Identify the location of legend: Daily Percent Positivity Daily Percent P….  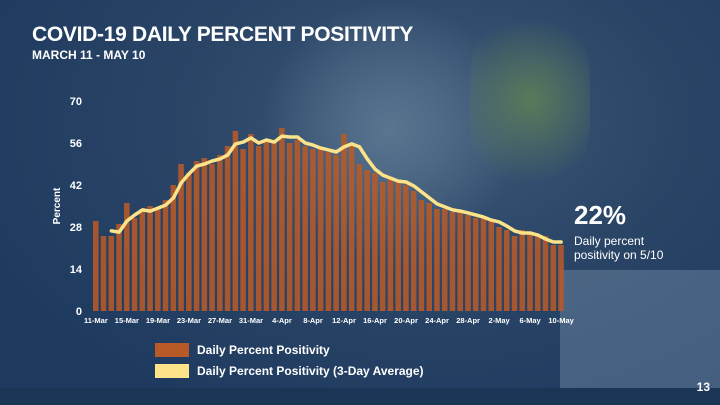
(289, 361).